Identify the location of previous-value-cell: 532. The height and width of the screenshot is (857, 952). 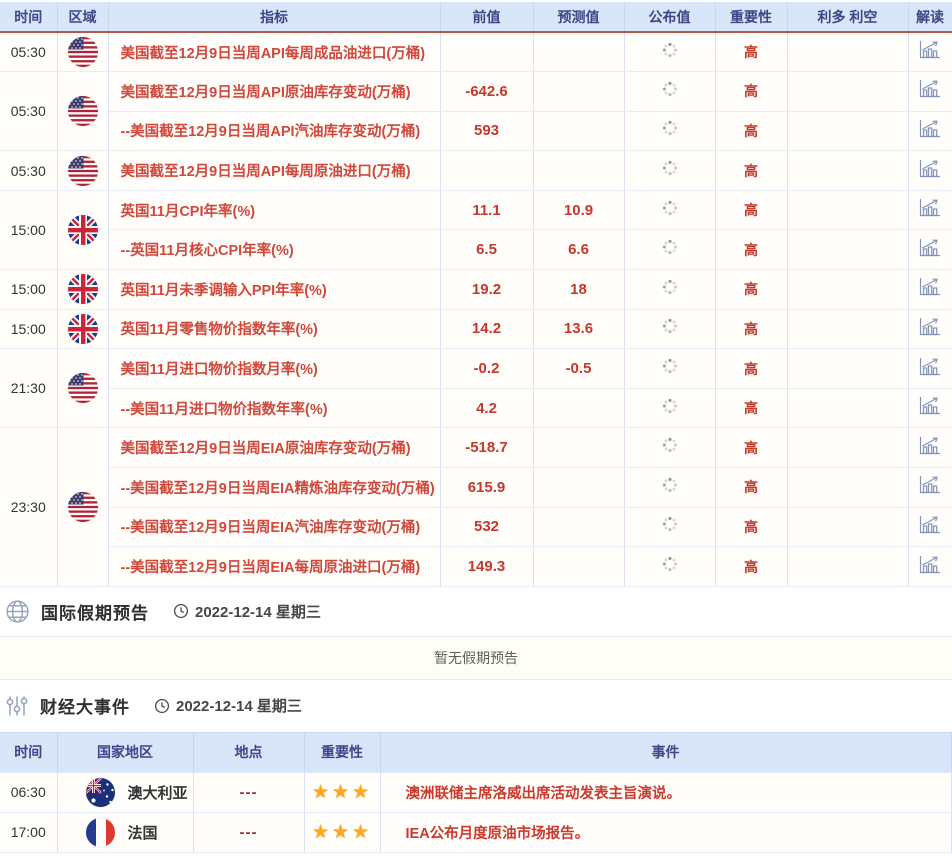
(487, 527).